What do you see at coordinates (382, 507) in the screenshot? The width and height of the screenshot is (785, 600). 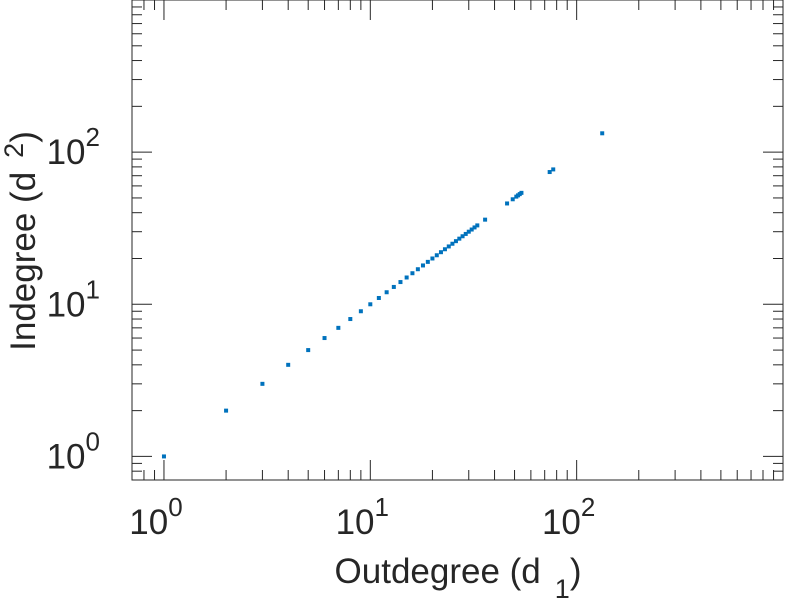 I see `x-tick-exponent: 1` at bounding box center [382, 507].